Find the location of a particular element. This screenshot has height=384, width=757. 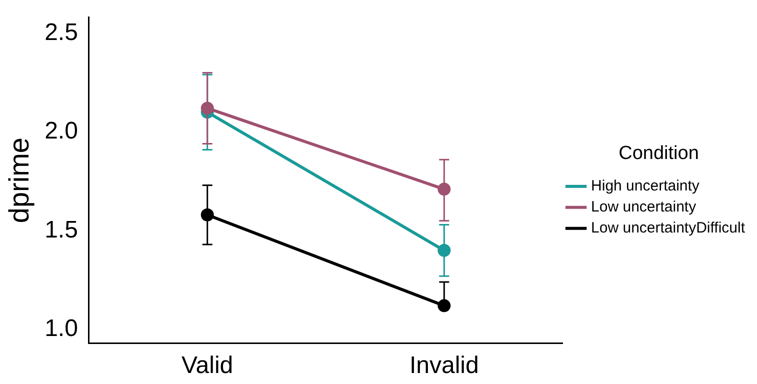

y-tick-label: 2.0 is located at coordinates (61, 131).